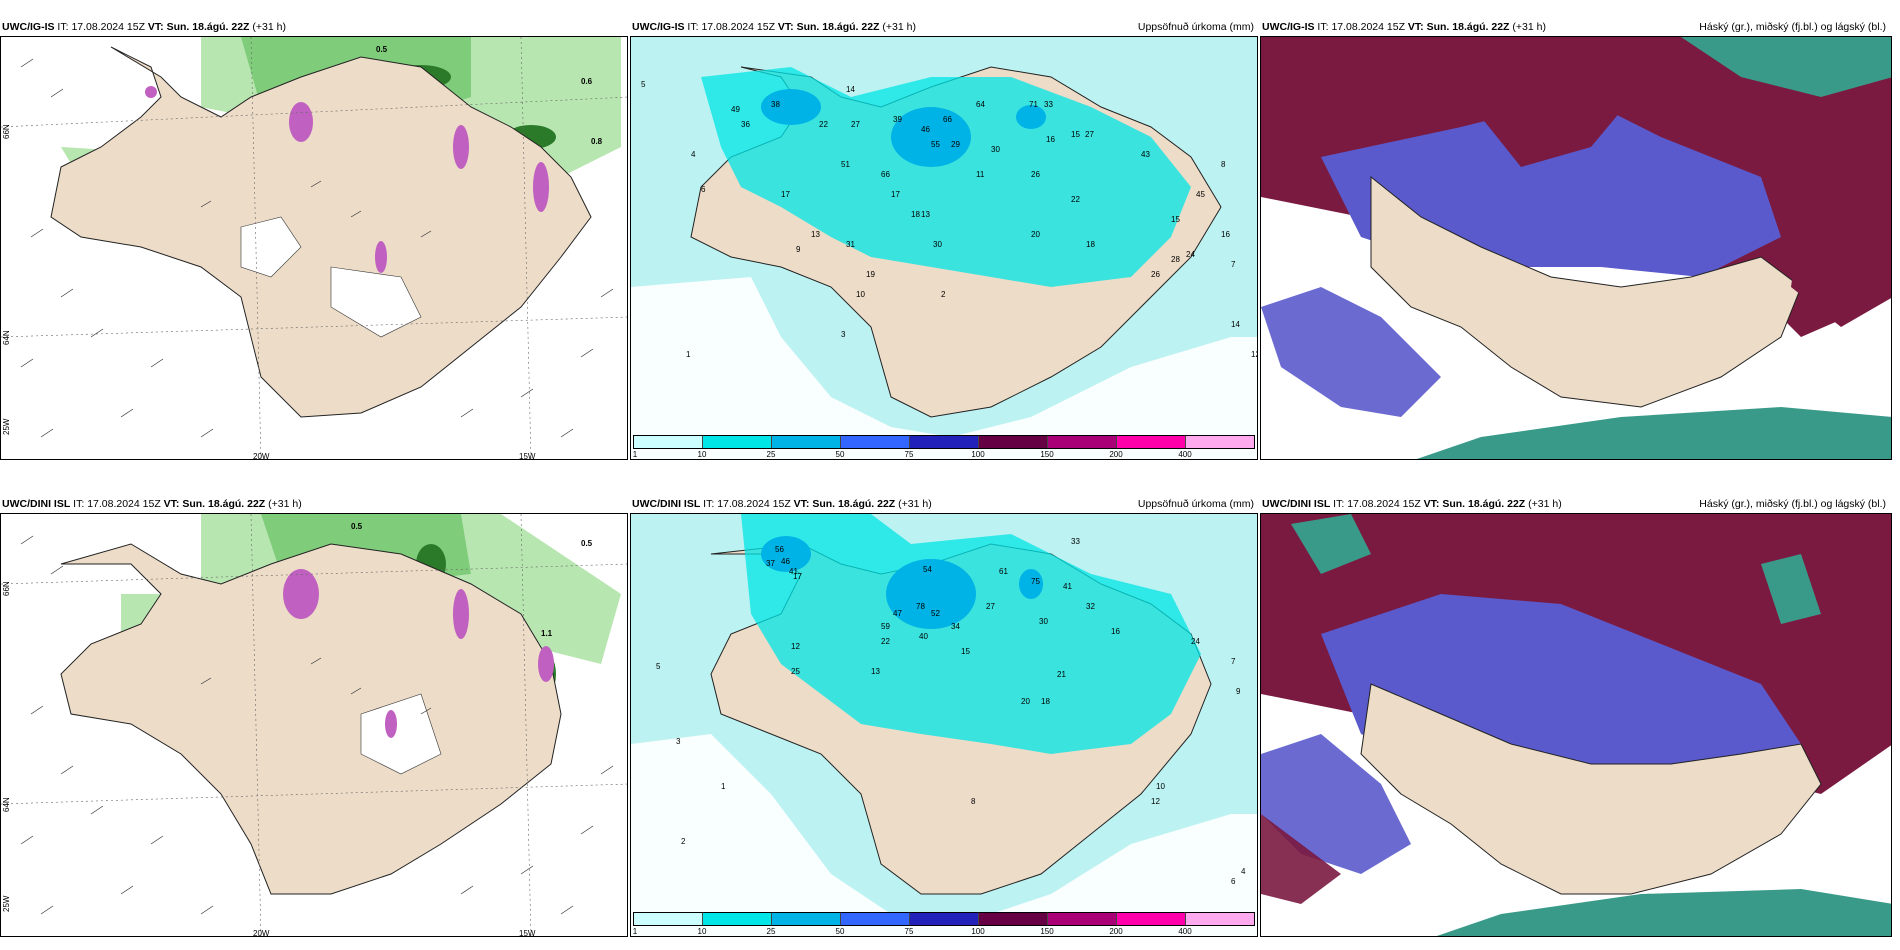 This screenshot has height=950, width=1900. I want to click on precip-legend-ticks-top: 1 10 25 50 75 100 150 200 400, so click(944, 454).